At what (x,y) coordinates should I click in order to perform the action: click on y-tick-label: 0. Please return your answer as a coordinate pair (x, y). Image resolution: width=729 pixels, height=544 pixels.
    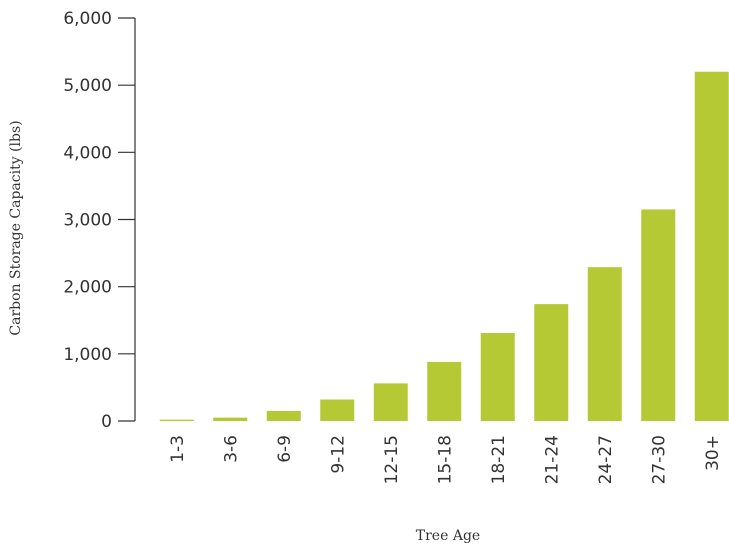
    Looking at the image, I should click on (106, 422).